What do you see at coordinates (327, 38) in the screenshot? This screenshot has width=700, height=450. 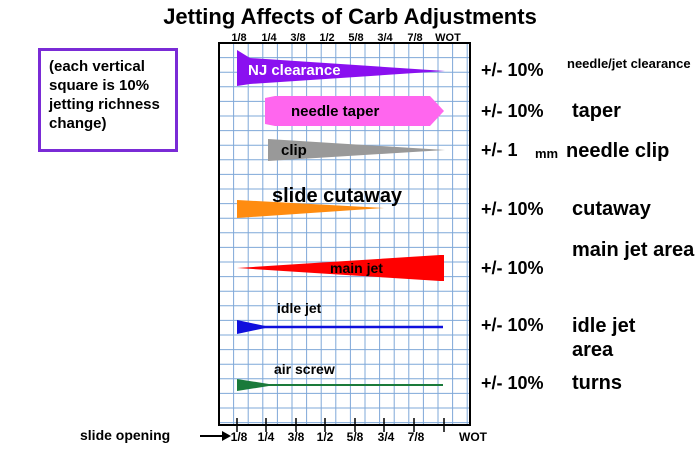 I see `top-tick-label: 1/2` at bounding box center [327, 38].